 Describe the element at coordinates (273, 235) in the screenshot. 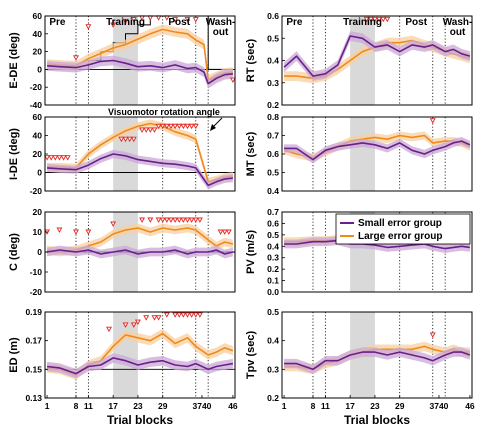

I see `y-tick-label: 0.5` at that location.